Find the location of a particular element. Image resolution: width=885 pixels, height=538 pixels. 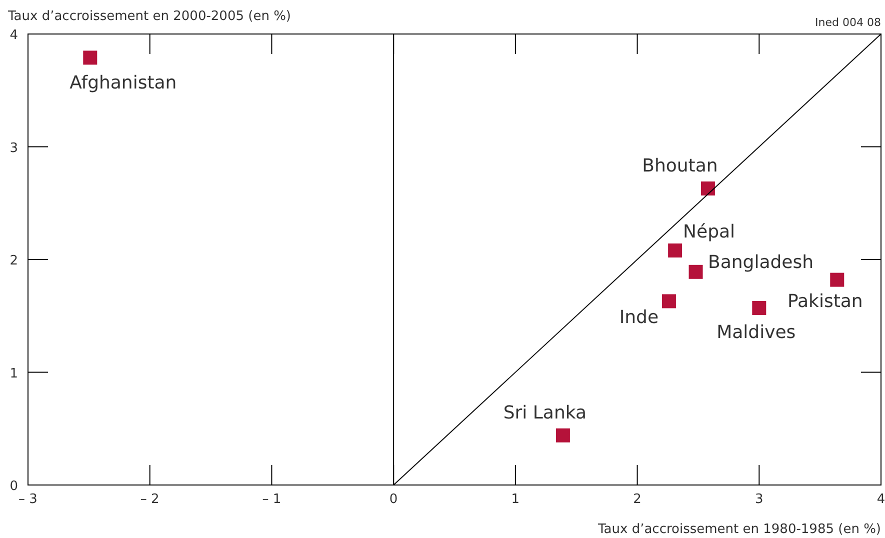

annotation: Afghanistan is located at coordinates (123, 83).